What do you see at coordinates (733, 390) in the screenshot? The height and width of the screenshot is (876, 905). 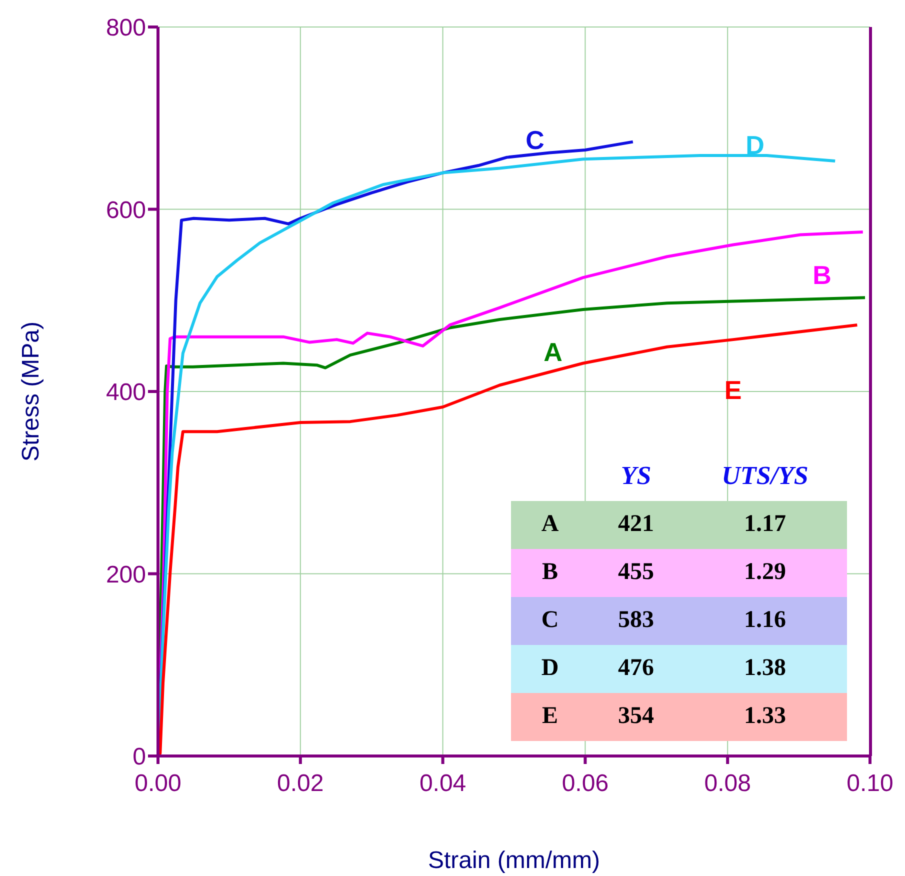 I see `series-label: E` at bounding box center [733, 390].